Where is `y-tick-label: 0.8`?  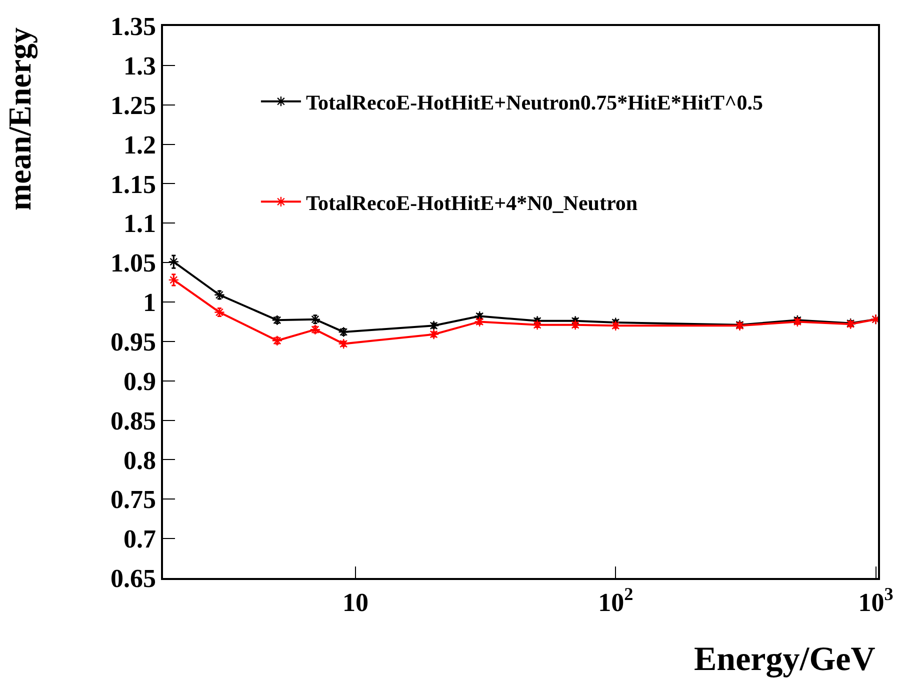 y-tick-label: 0.8 is located at coordinates (140, 460).